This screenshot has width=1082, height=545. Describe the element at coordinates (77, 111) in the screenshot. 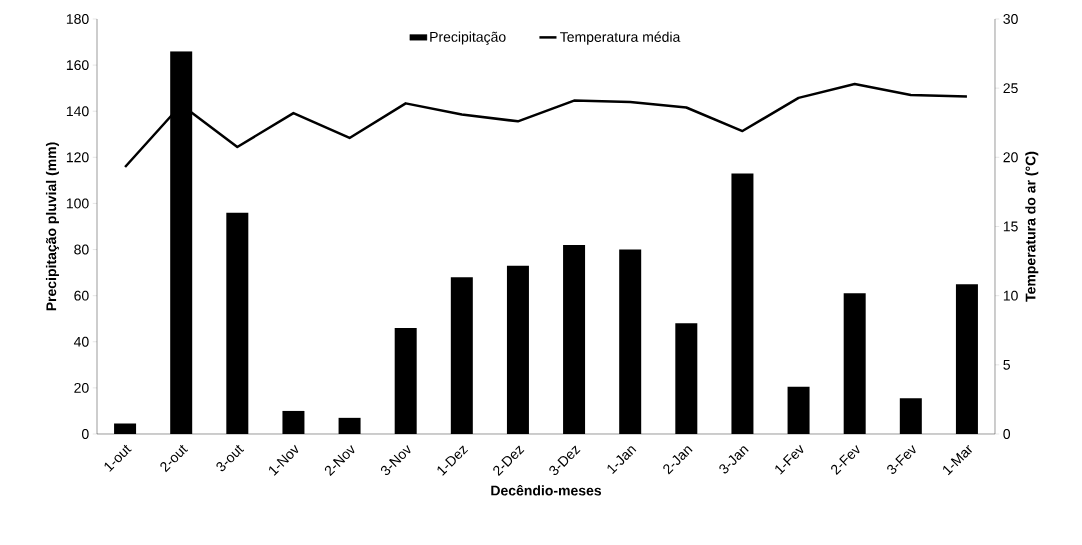

I see `y-tick-label: 140` at that location.